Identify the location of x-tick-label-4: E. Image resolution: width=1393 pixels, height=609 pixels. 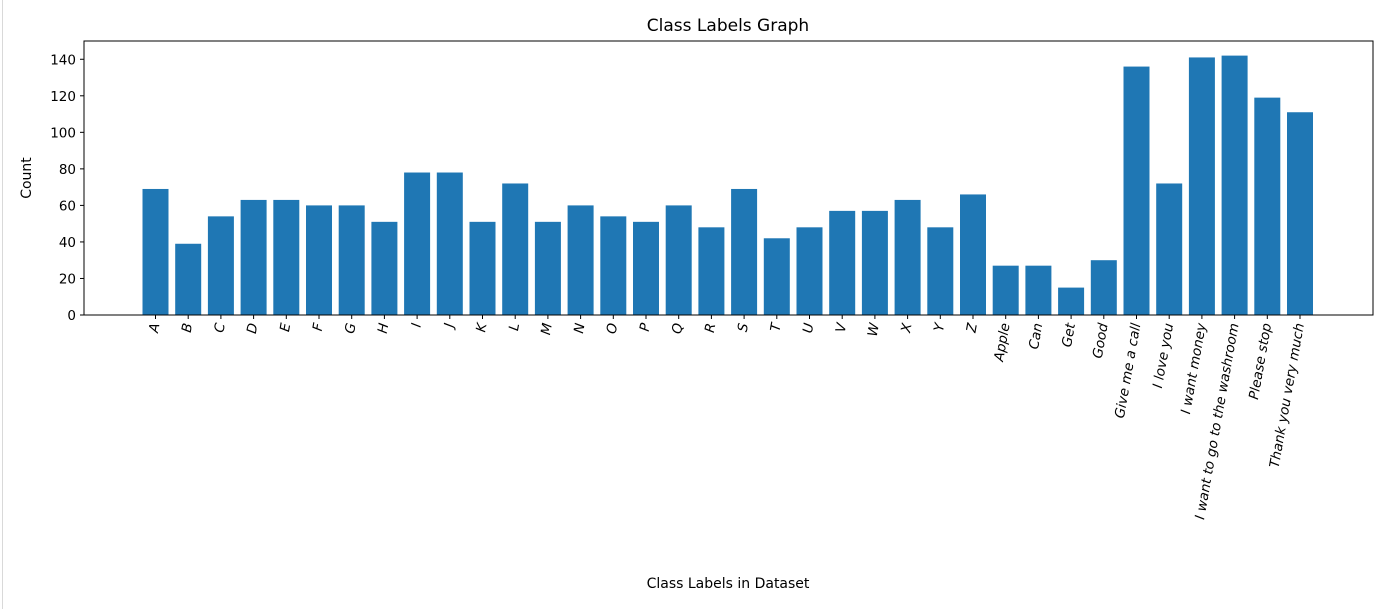
(285, 327).